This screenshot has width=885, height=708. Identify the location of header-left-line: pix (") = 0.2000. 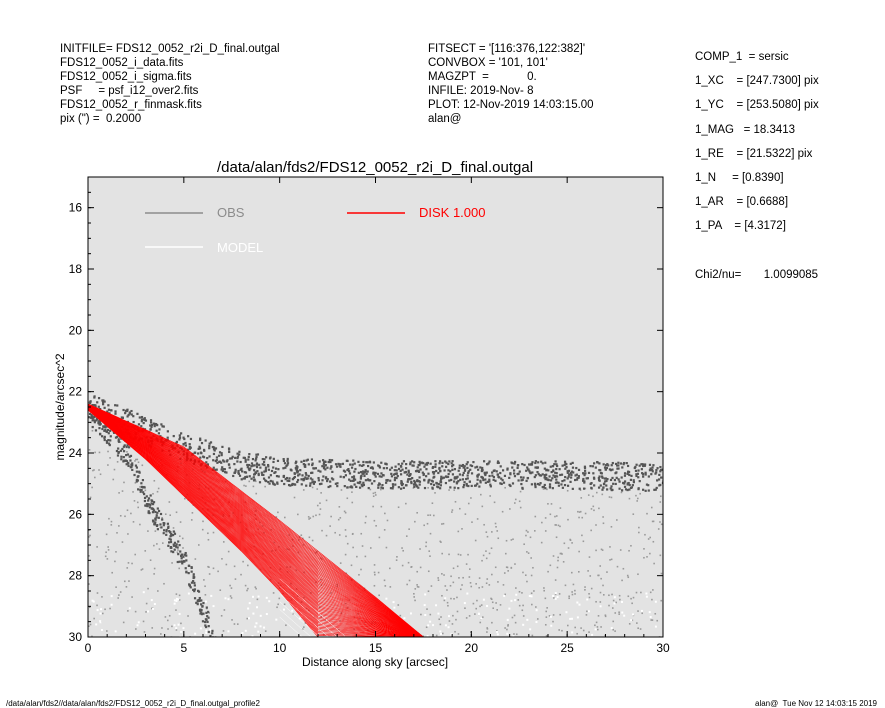
(101, 119).